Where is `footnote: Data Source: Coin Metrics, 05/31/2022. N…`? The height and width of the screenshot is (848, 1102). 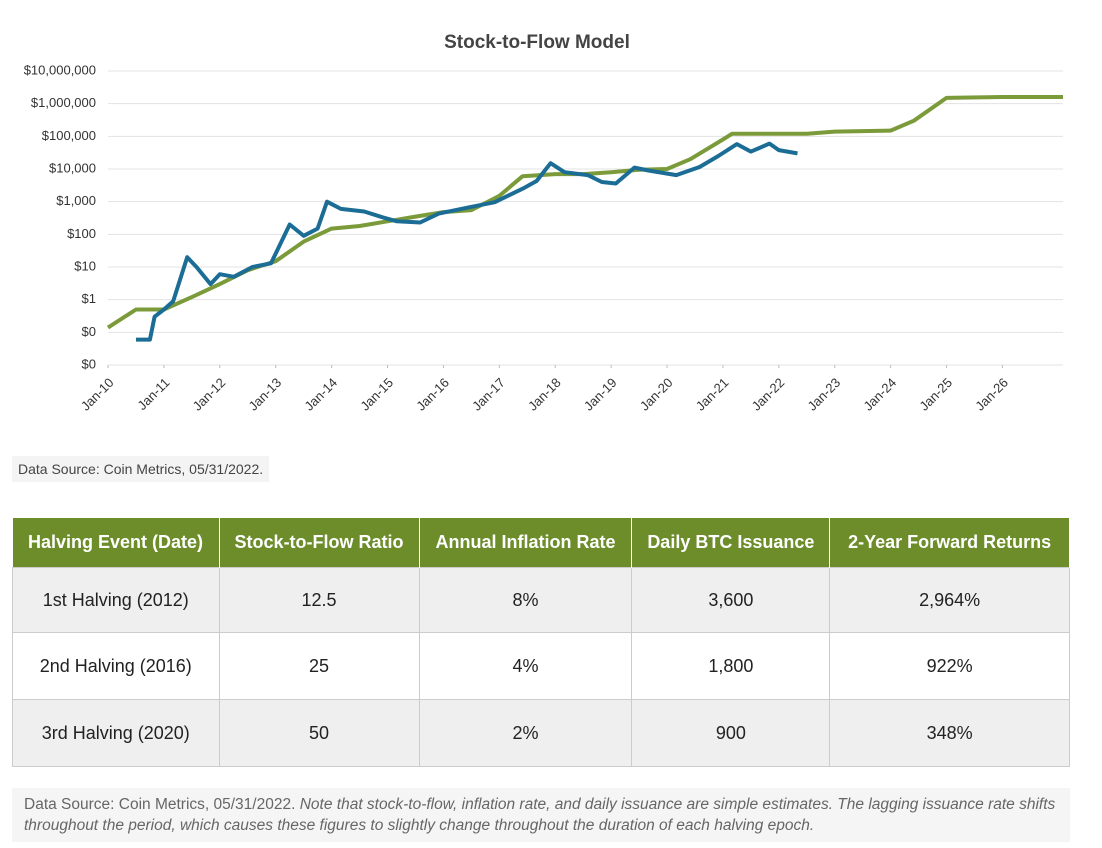
footnote: Data Source: Coin Metrics, 05/31/2022. N… is located at coordinates (541, 815).